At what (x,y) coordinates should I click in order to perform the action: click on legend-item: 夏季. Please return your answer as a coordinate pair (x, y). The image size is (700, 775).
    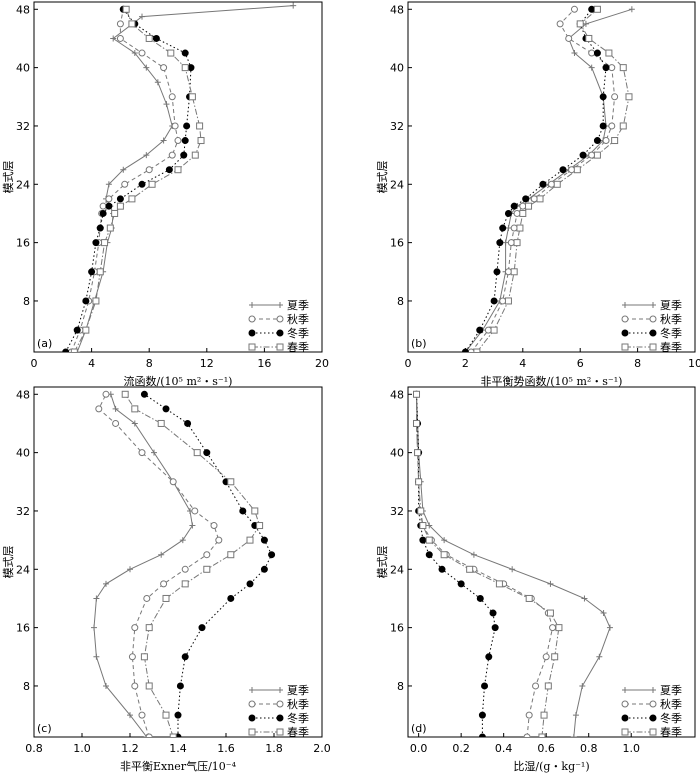
    Looking at the image, I should click on (652, 305).